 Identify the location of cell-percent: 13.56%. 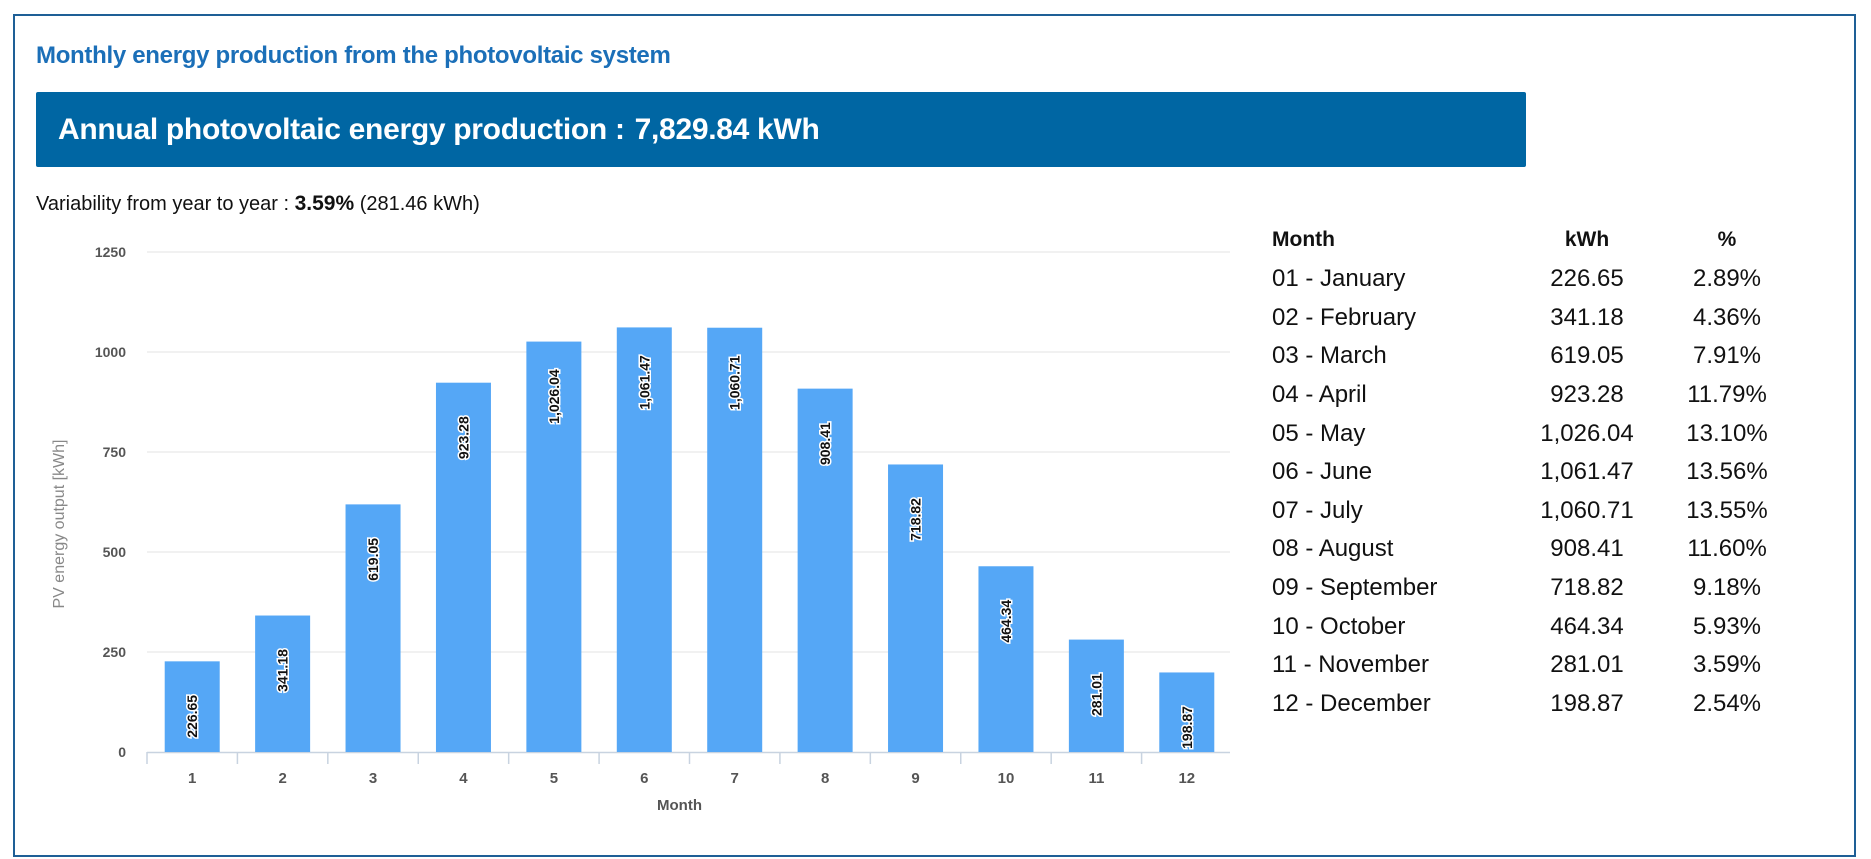
(1727, 472).